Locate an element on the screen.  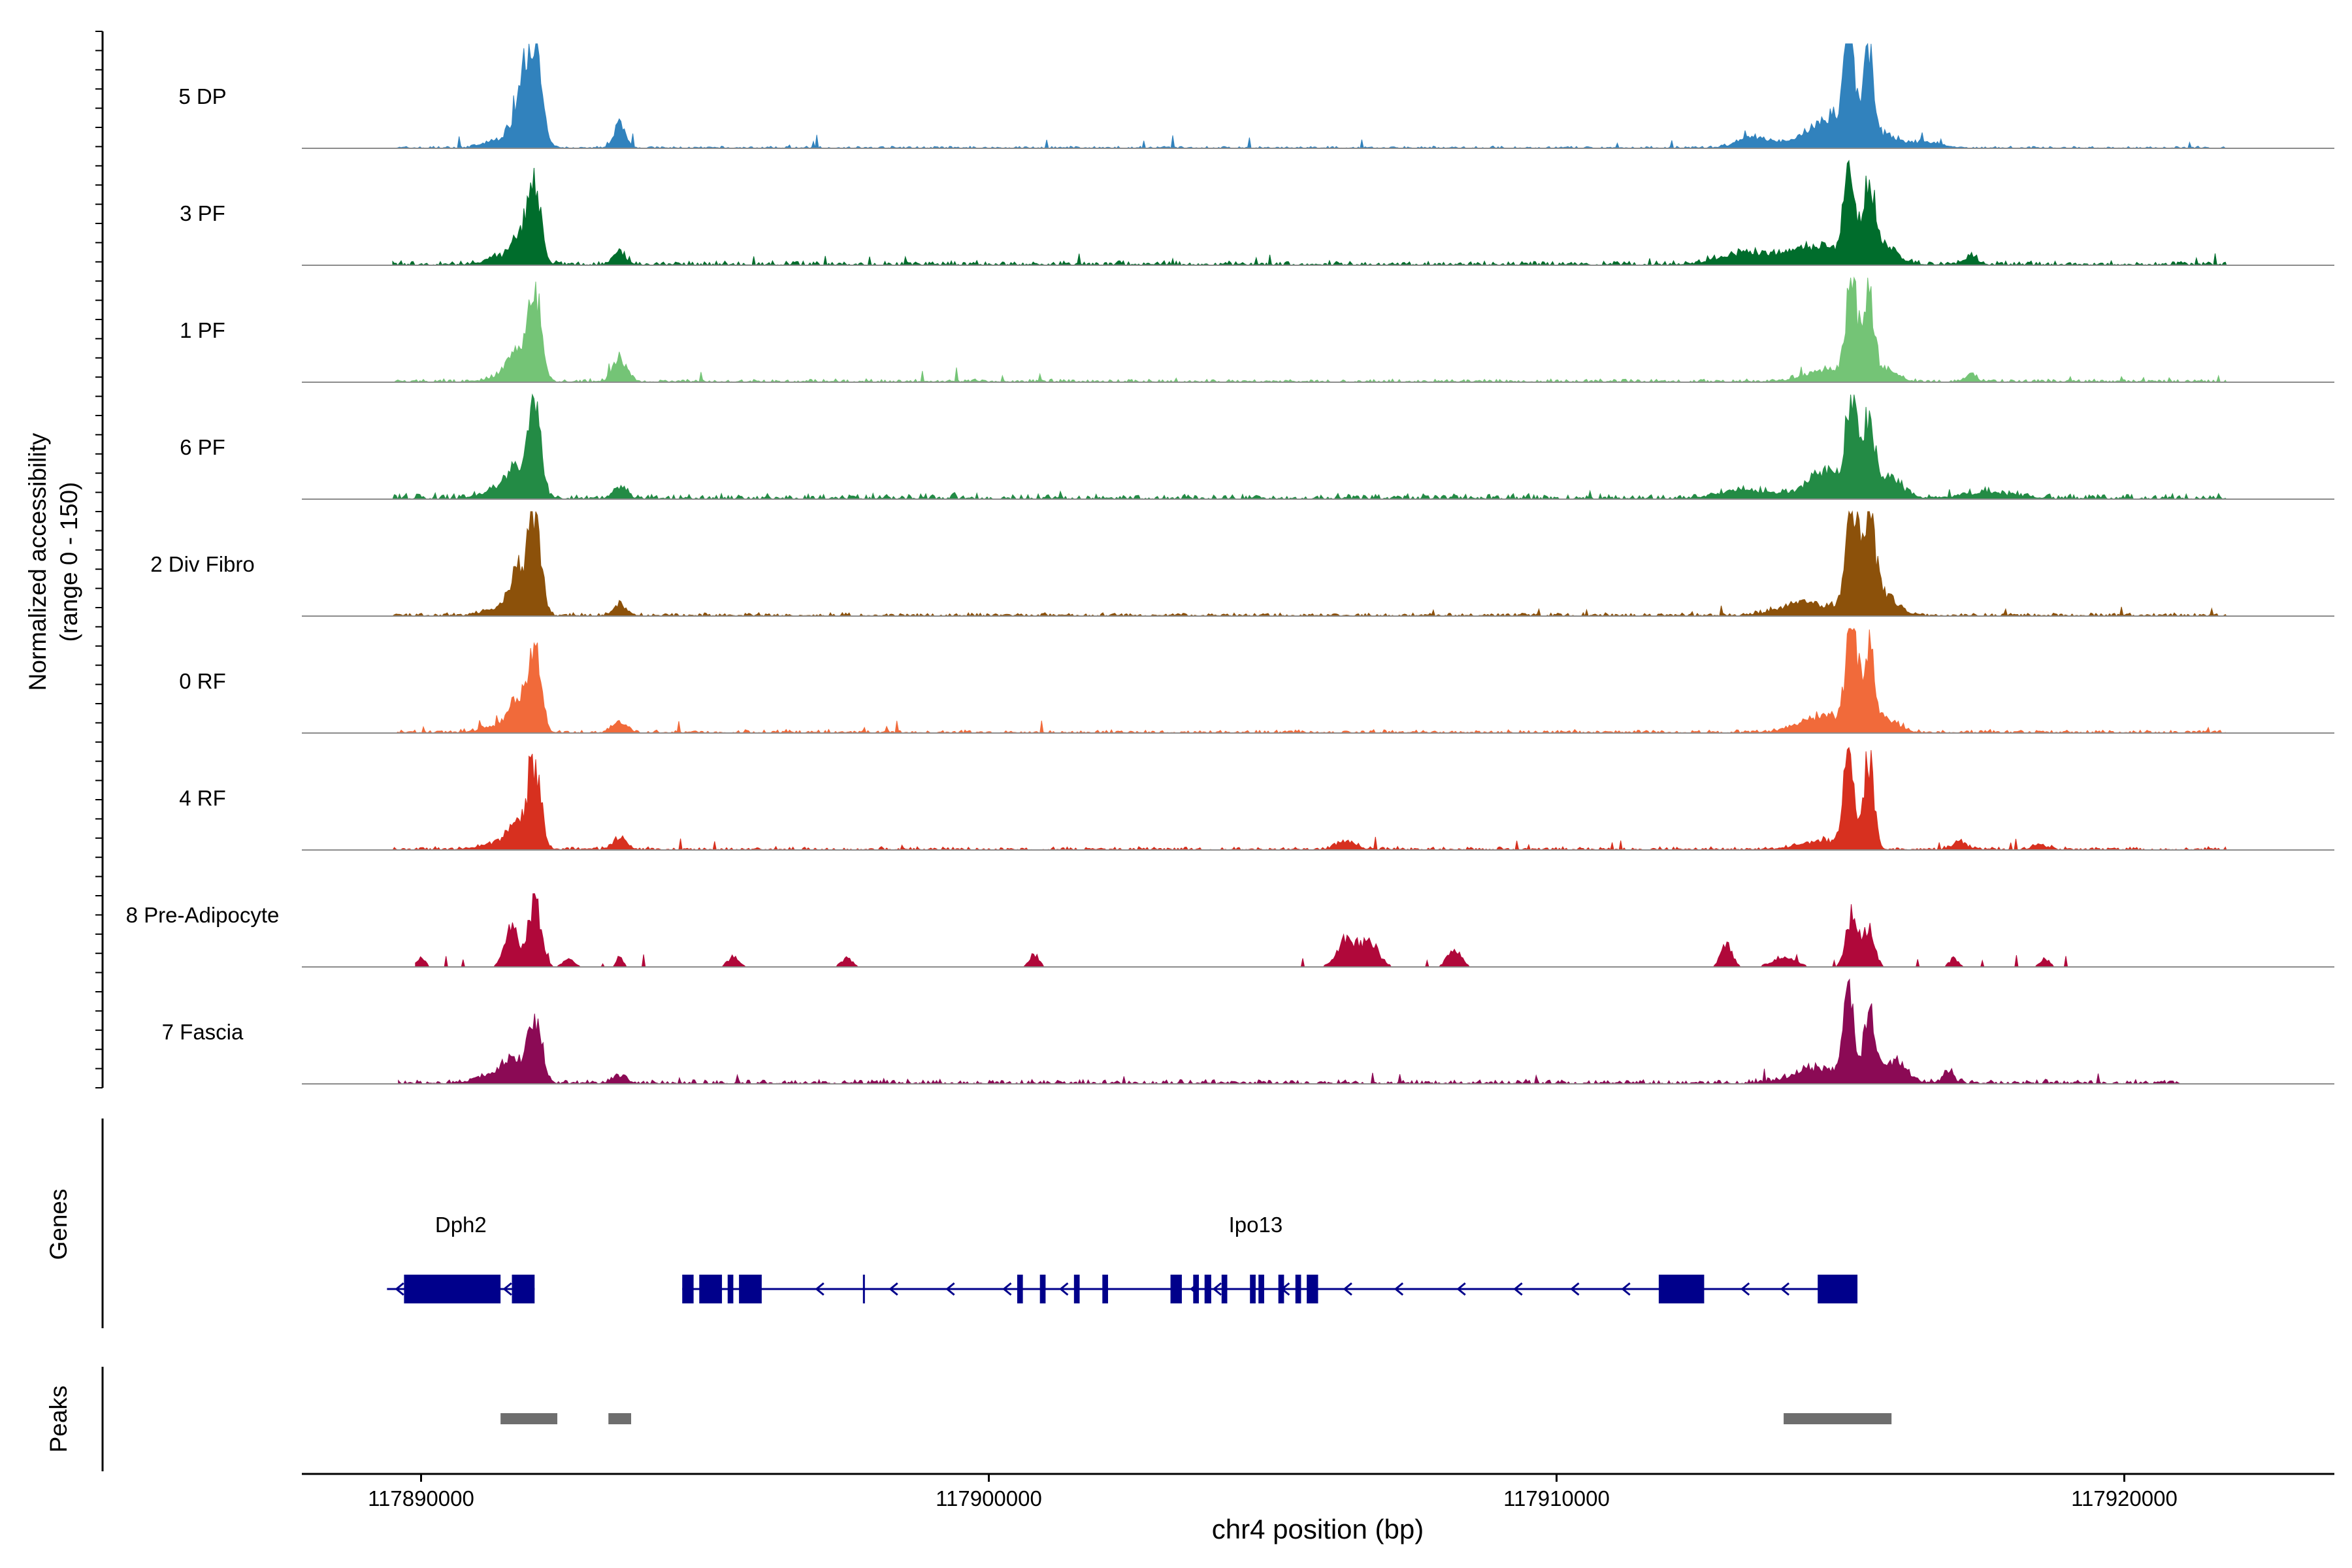
track-label: 0 RF is located at coordinates (202, 681).